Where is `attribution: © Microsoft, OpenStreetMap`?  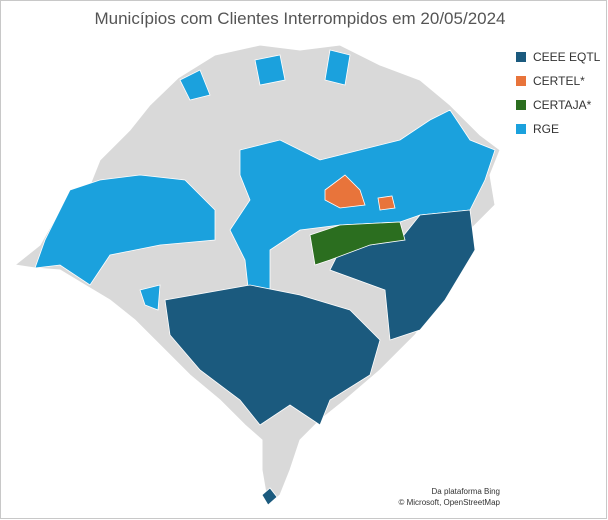
attribution: © Microsoft, OpenStreetMap is located at coordinates (450, 502).